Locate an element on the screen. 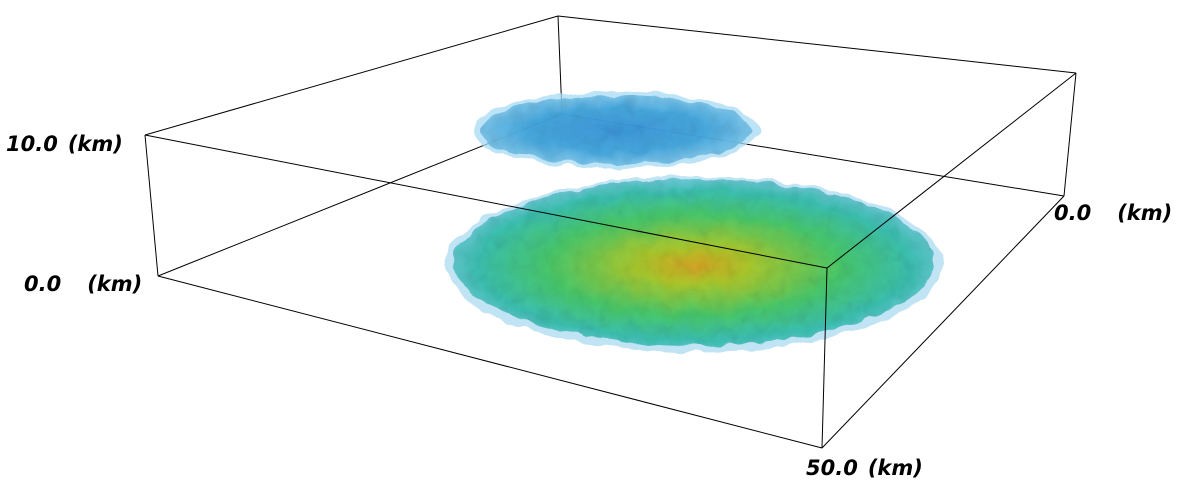 The image size is (1178, 486). axis-value: 50.0 is located at coordinates (832, 468).